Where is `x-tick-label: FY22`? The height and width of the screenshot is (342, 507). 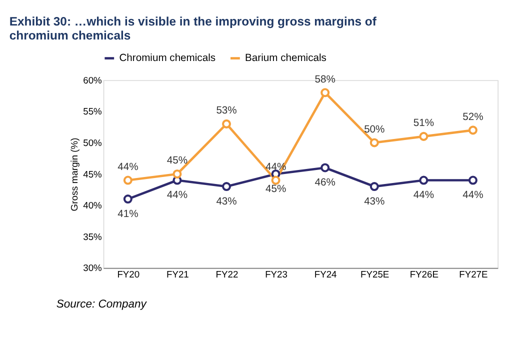
x-tick-label: FY22 is located at coordinates (227, 275).